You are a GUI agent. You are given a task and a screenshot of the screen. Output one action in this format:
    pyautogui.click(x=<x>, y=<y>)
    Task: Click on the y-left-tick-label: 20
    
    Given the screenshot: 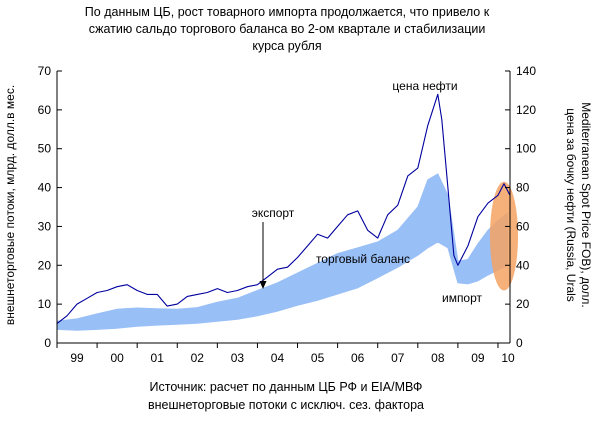 What is the action you would take?
    pyautogui.click(x=45, y=265)
    